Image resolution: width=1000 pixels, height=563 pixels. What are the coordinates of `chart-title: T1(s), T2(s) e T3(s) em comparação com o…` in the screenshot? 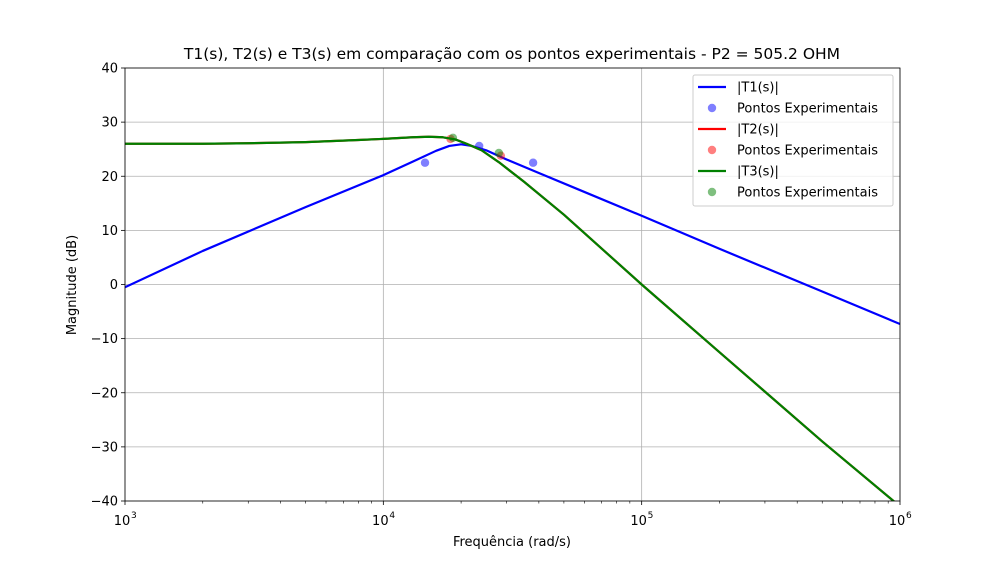 It's located at (511, 54).